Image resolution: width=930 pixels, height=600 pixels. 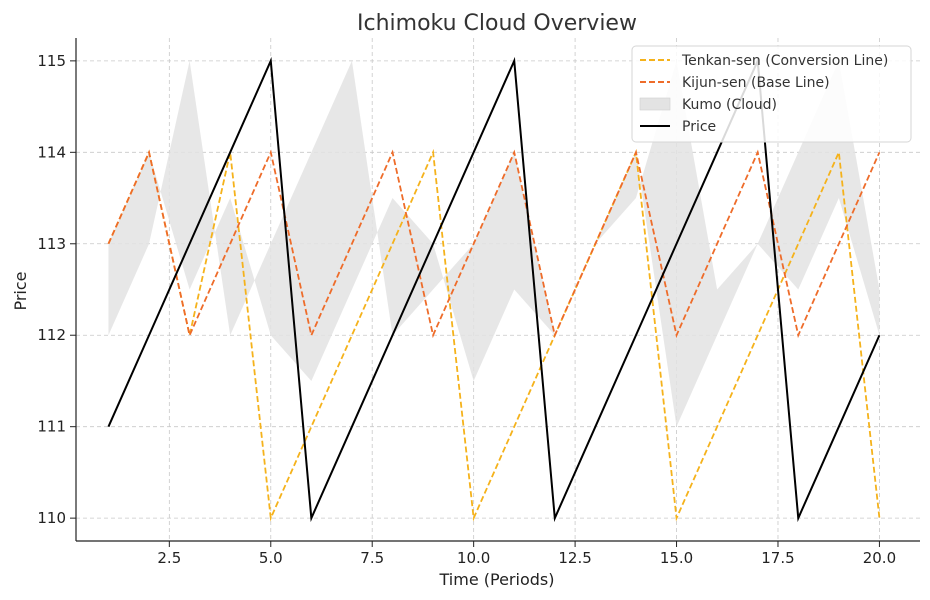 I want to click on y-tick-label: 112, so click(x=51, y=335).